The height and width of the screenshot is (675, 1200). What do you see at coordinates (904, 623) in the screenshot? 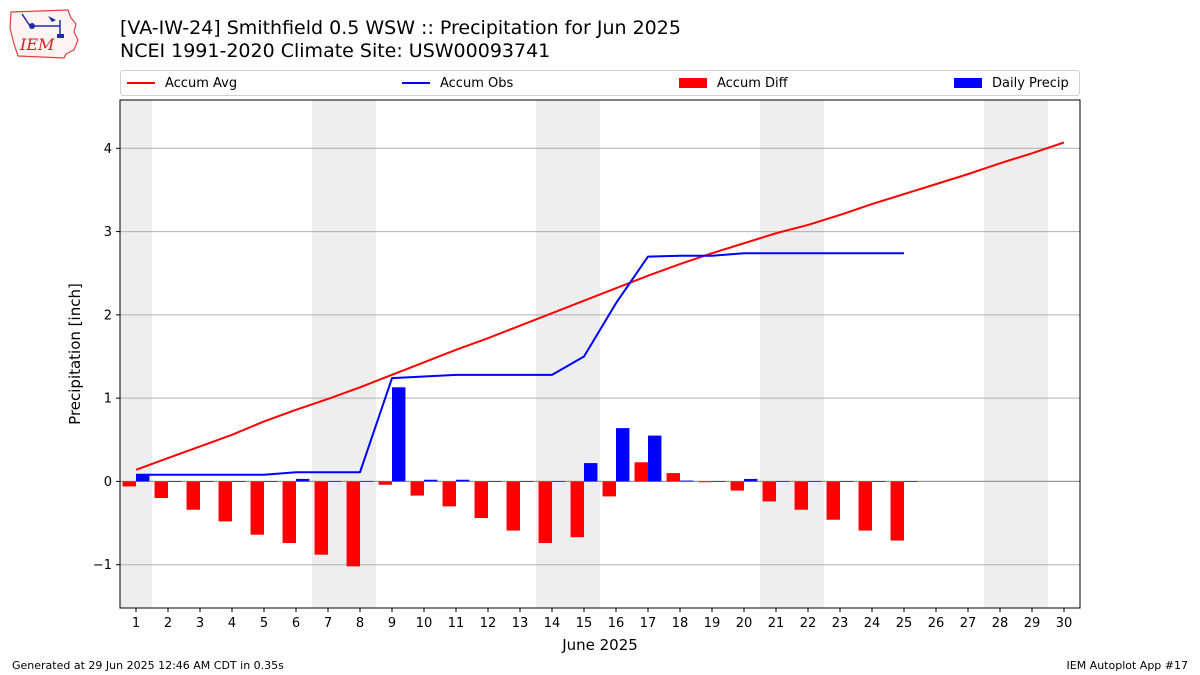
I see `x-tick-label: 25` at bounding box center [904, 623].